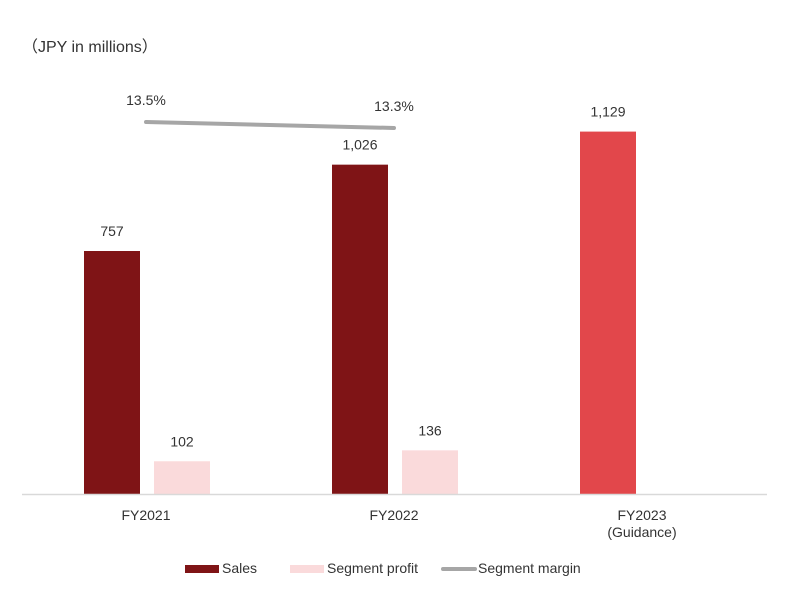 The height and width of the screenshot is (615, 800). Describe the element at coordinates (372, 568) in the screenshot. I see `legend-segment-profit-label: Segment profit` at that location.